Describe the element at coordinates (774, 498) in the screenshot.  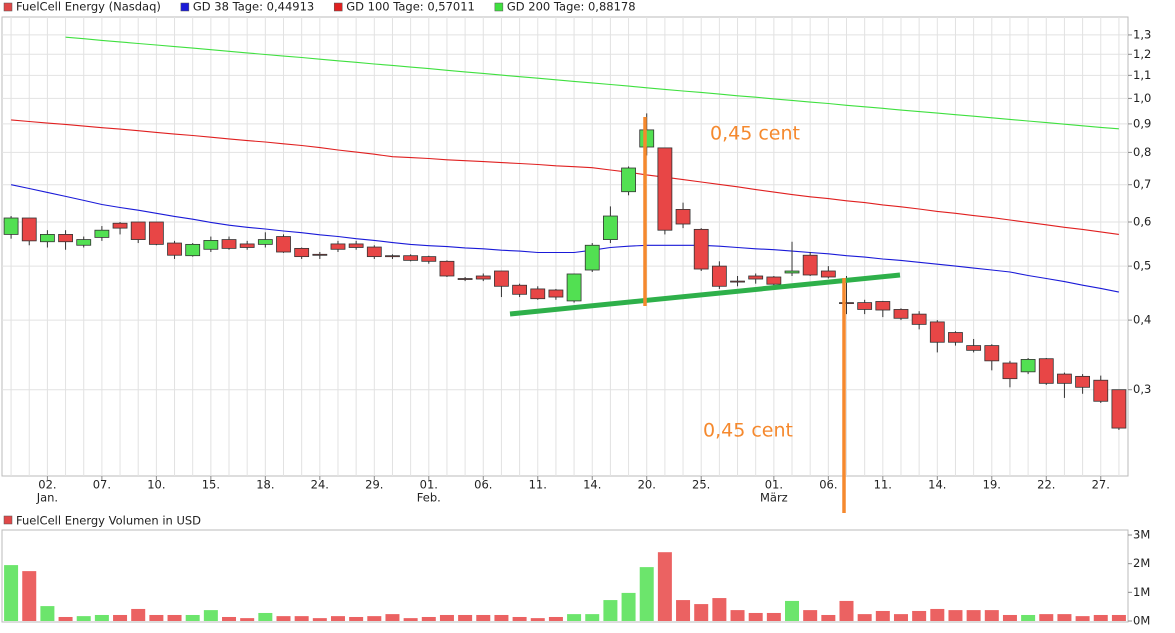
I see `x-month-label: März` at that location.